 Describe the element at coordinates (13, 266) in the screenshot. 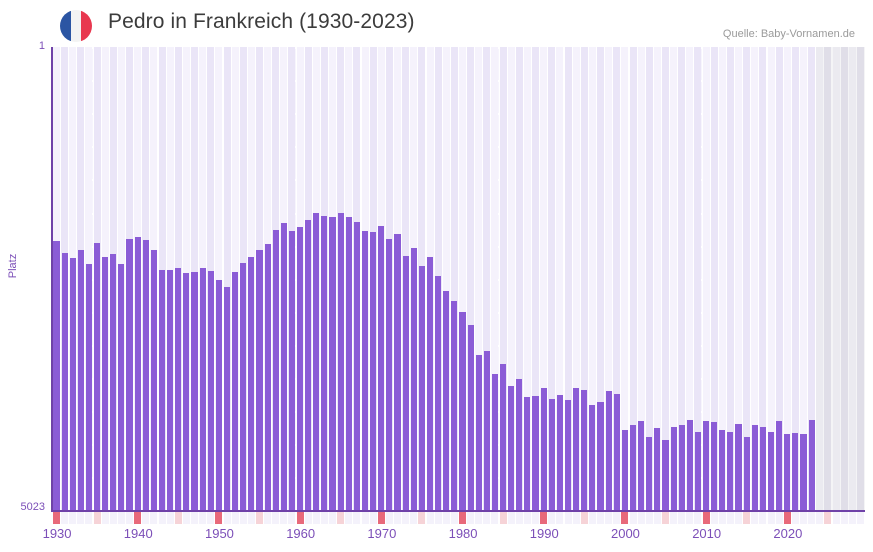

I see `y-axis-title: Platz` at that location.